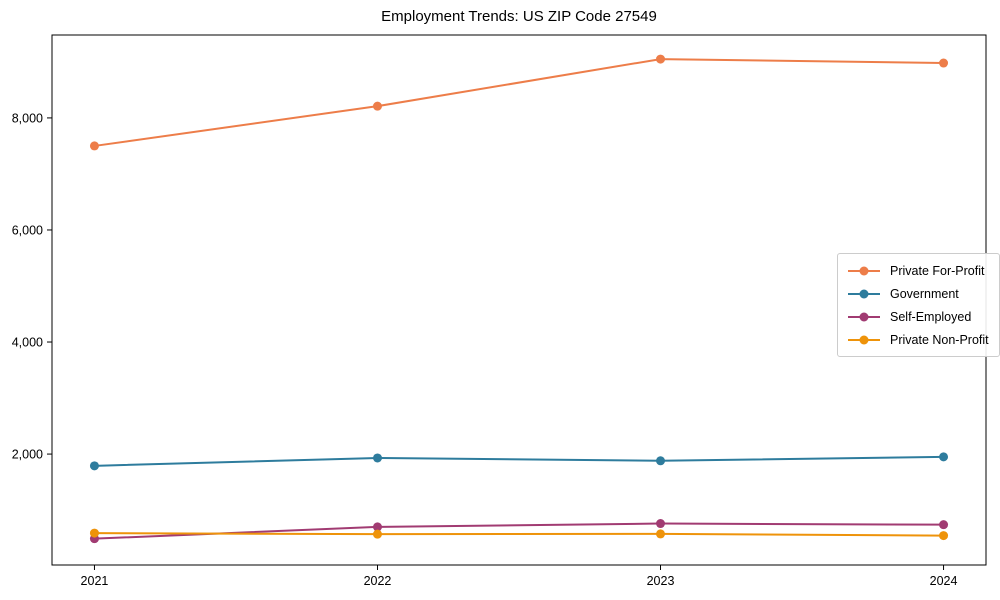 This screenshot has height=600, width=1000. I want to click on legend-label: Self-Employed, so click(931, 316).